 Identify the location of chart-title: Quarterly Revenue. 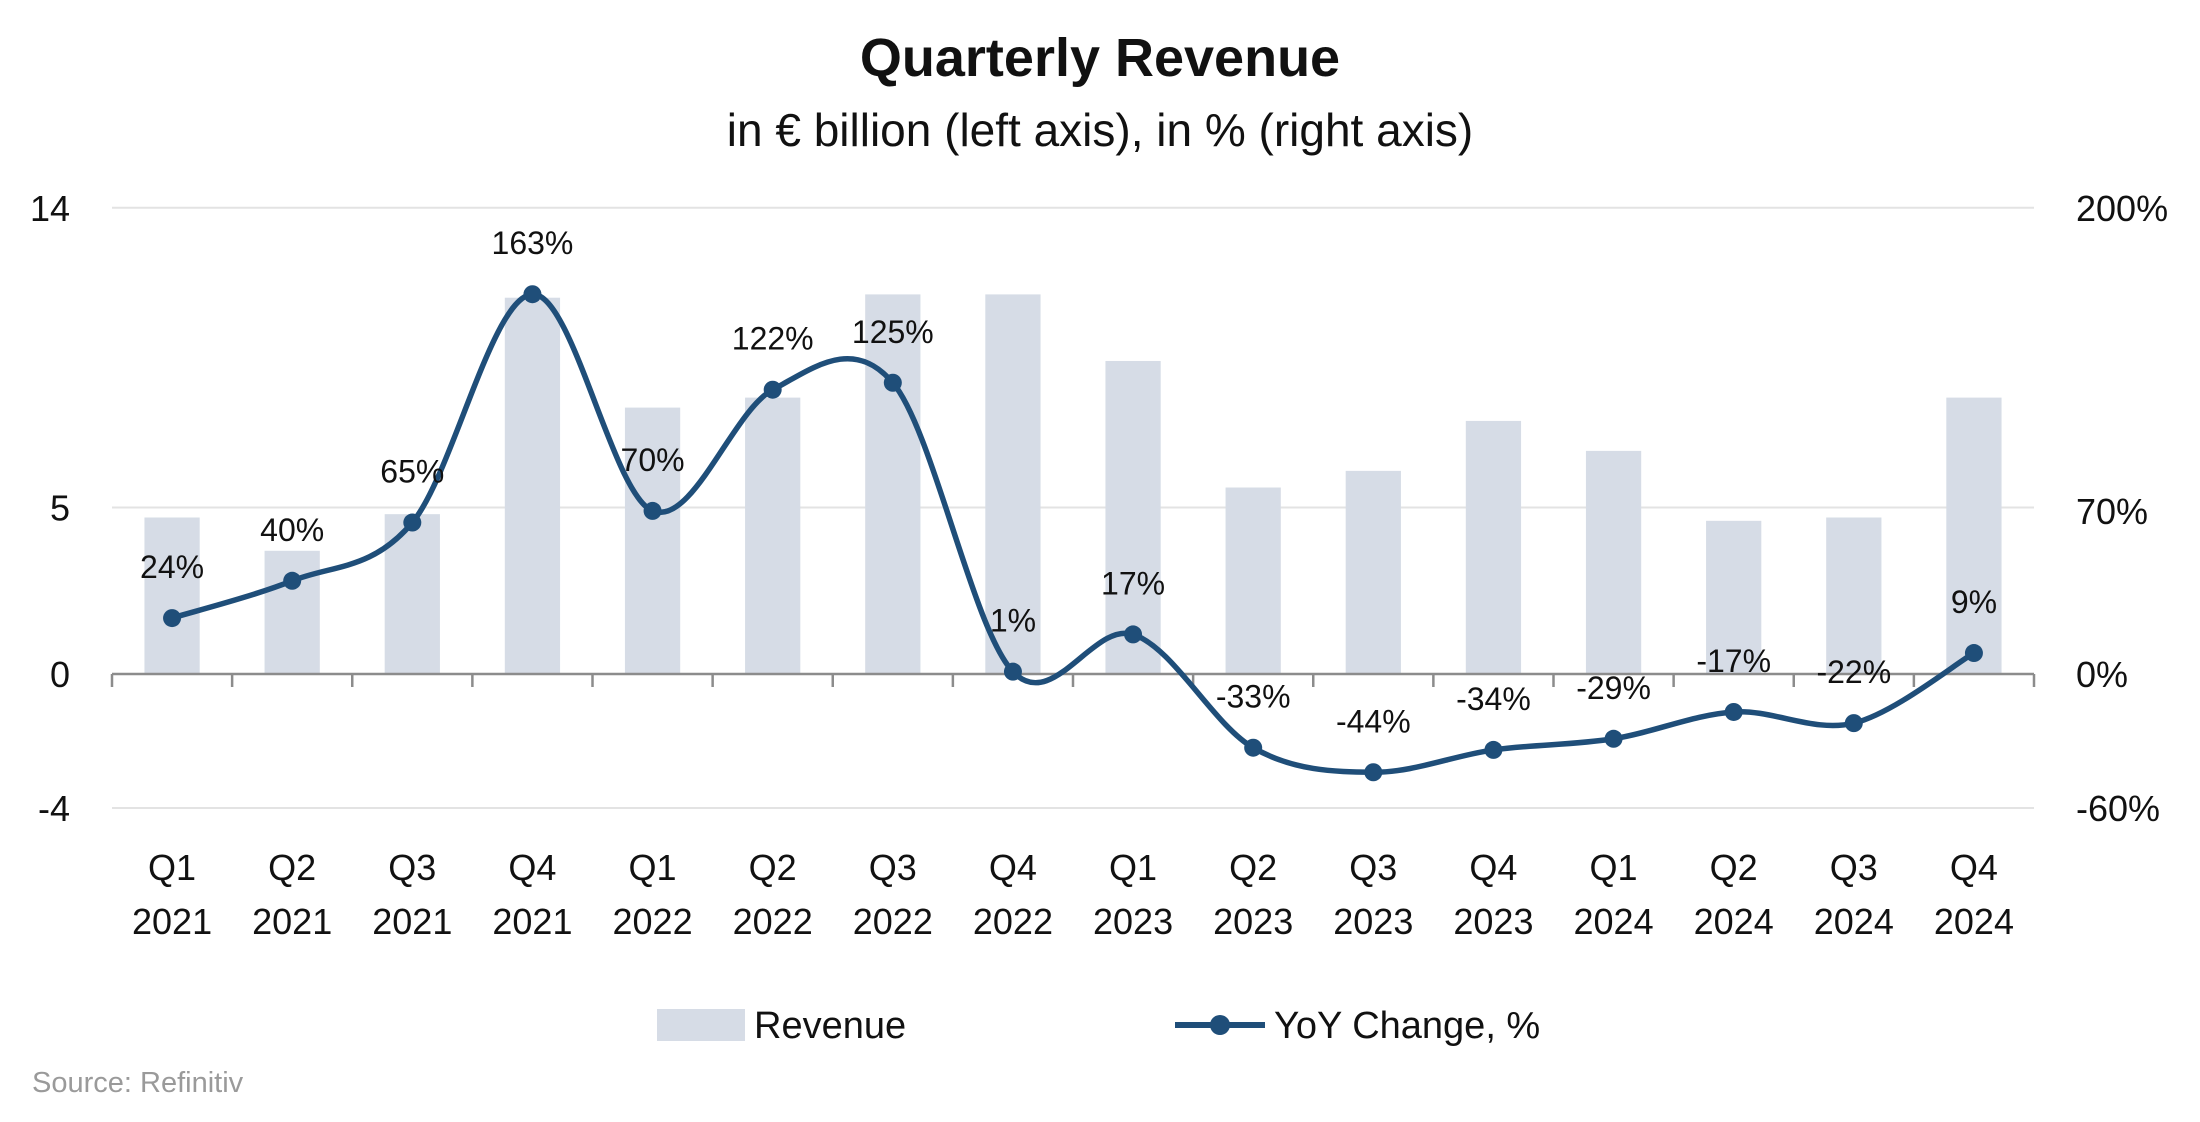
(1100, 58).